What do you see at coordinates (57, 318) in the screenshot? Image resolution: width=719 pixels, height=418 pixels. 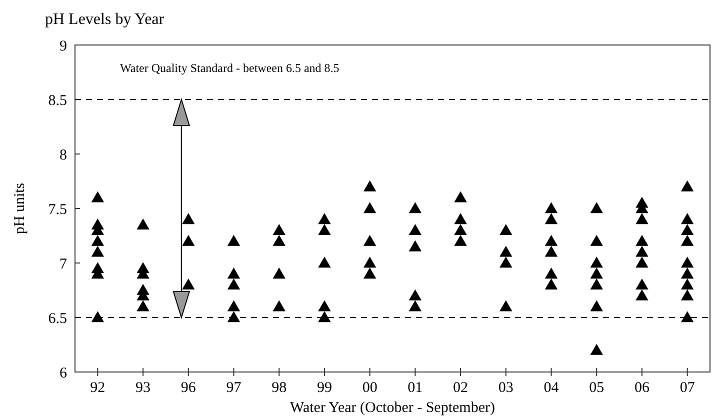 I see `y-tick-label: 6.5` at bounding box center [57, 318].